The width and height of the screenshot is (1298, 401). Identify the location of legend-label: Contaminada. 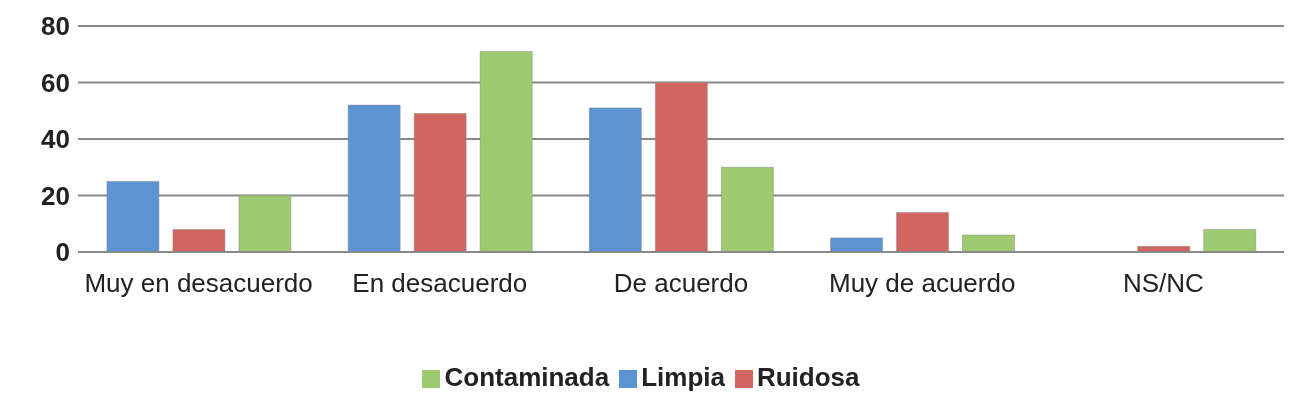
(527, 377).